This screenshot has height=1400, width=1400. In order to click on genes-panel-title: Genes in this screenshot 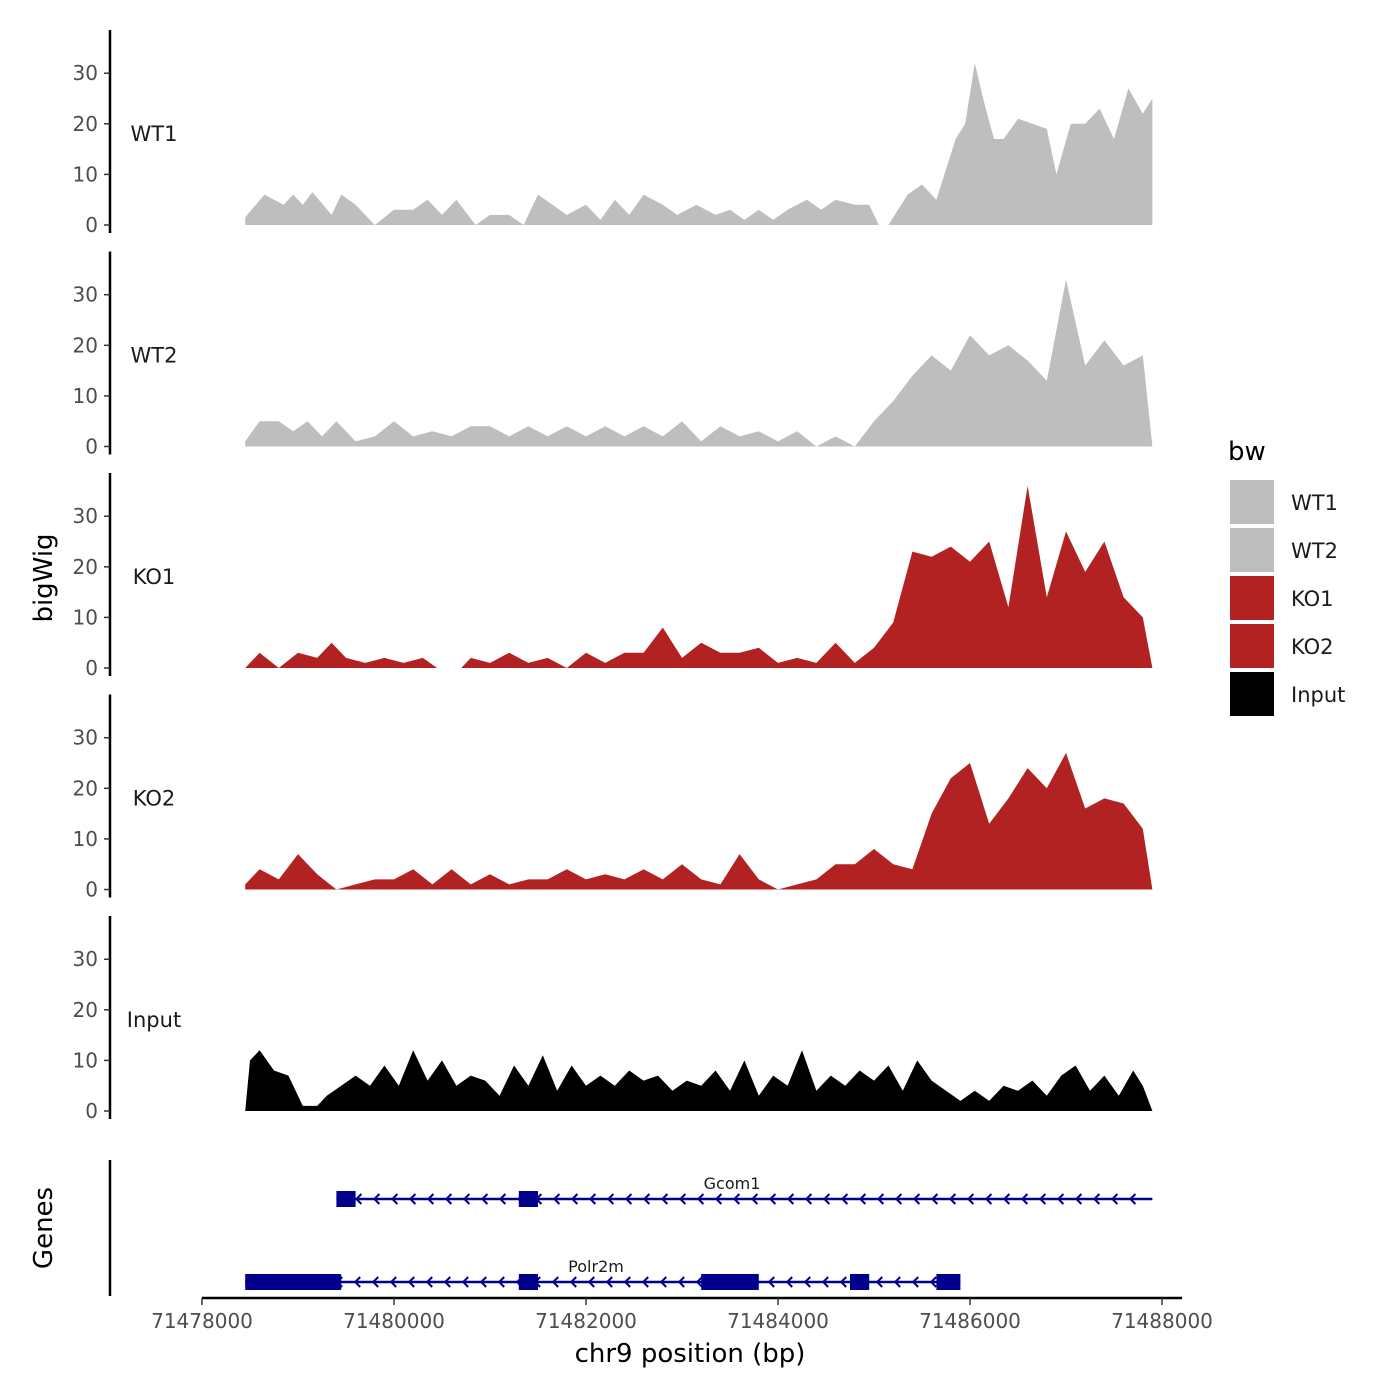, I will do `click(44, 1228)`.